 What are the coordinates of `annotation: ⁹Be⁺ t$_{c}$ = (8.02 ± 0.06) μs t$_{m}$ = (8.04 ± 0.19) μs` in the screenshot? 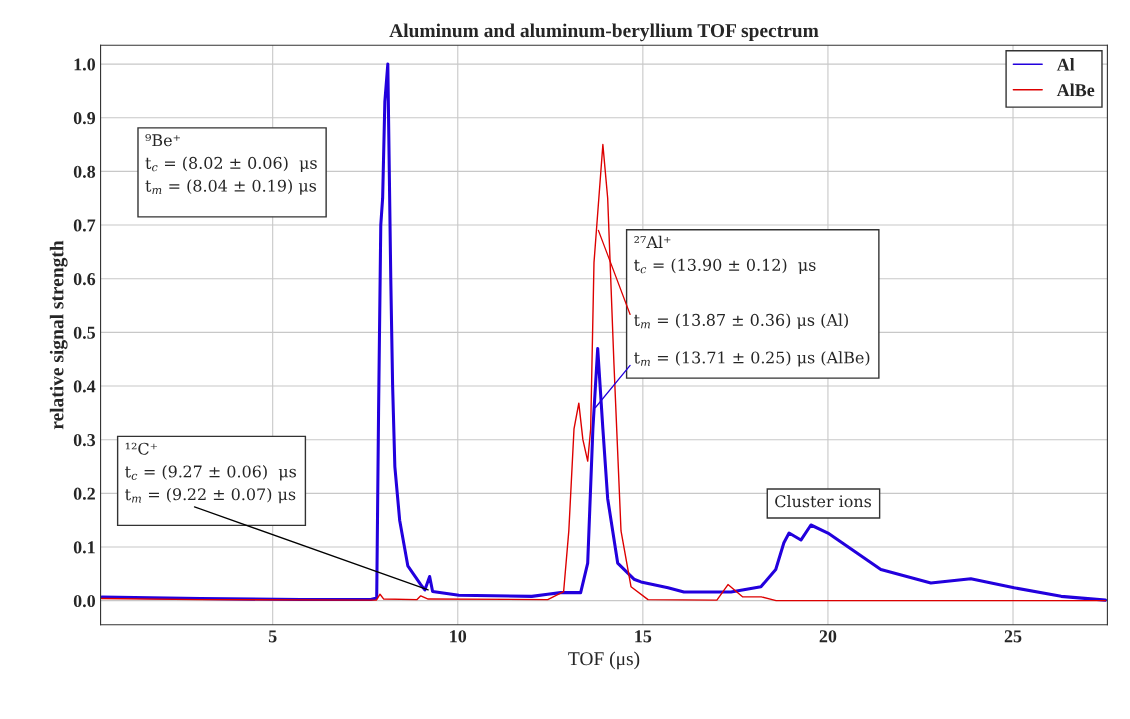 It's located at (231, 164).